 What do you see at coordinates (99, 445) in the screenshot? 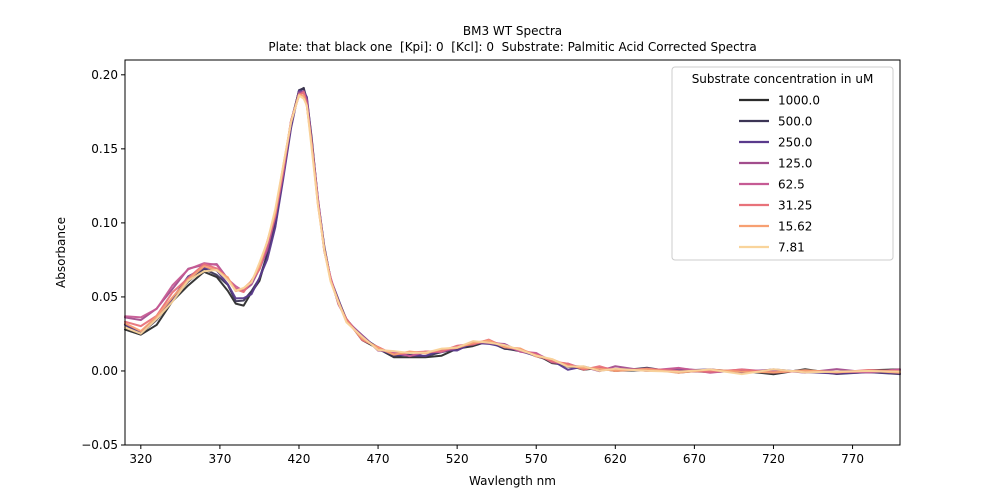
I see `y-tick-label: −0.05` at bounding box center [99, 445].